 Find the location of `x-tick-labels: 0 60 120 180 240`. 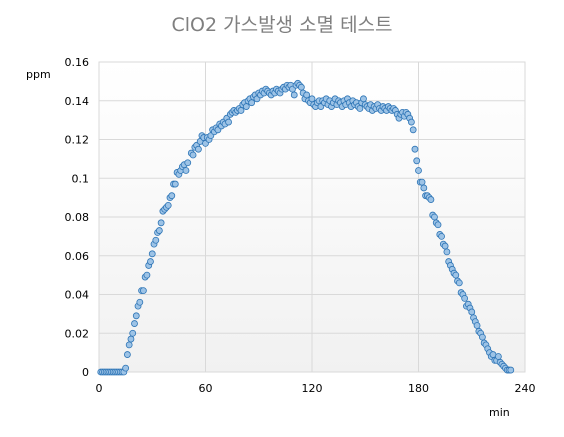

x-tick-labels: 0 60 120 180 240 is located at coordinates (316, 388).